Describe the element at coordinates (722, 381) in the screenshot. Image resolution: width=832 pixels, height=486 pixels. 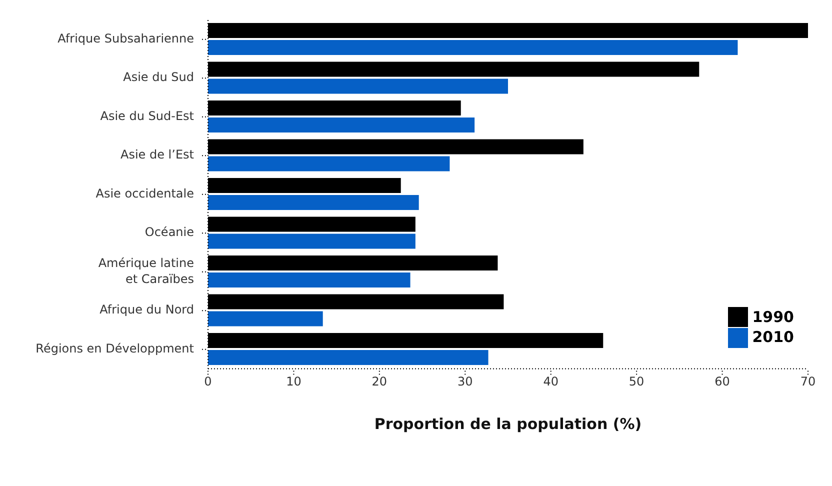
I see `x-tick-label: 60` at that location.